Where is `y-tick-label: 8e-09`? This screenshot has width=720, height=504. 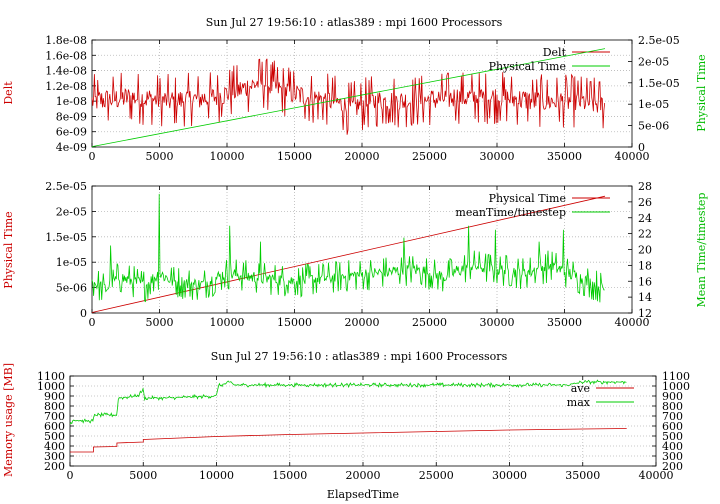
y-tick-label: 8e-09 is located at coordinates (71, 116).